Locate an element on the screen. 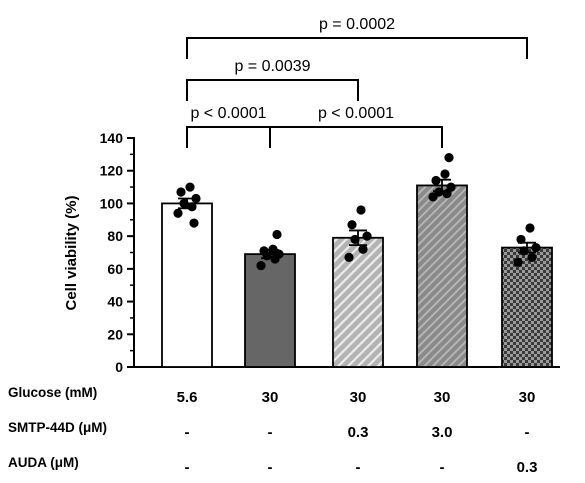  y-tick-label: 80 is located at coordinates (115, 236).